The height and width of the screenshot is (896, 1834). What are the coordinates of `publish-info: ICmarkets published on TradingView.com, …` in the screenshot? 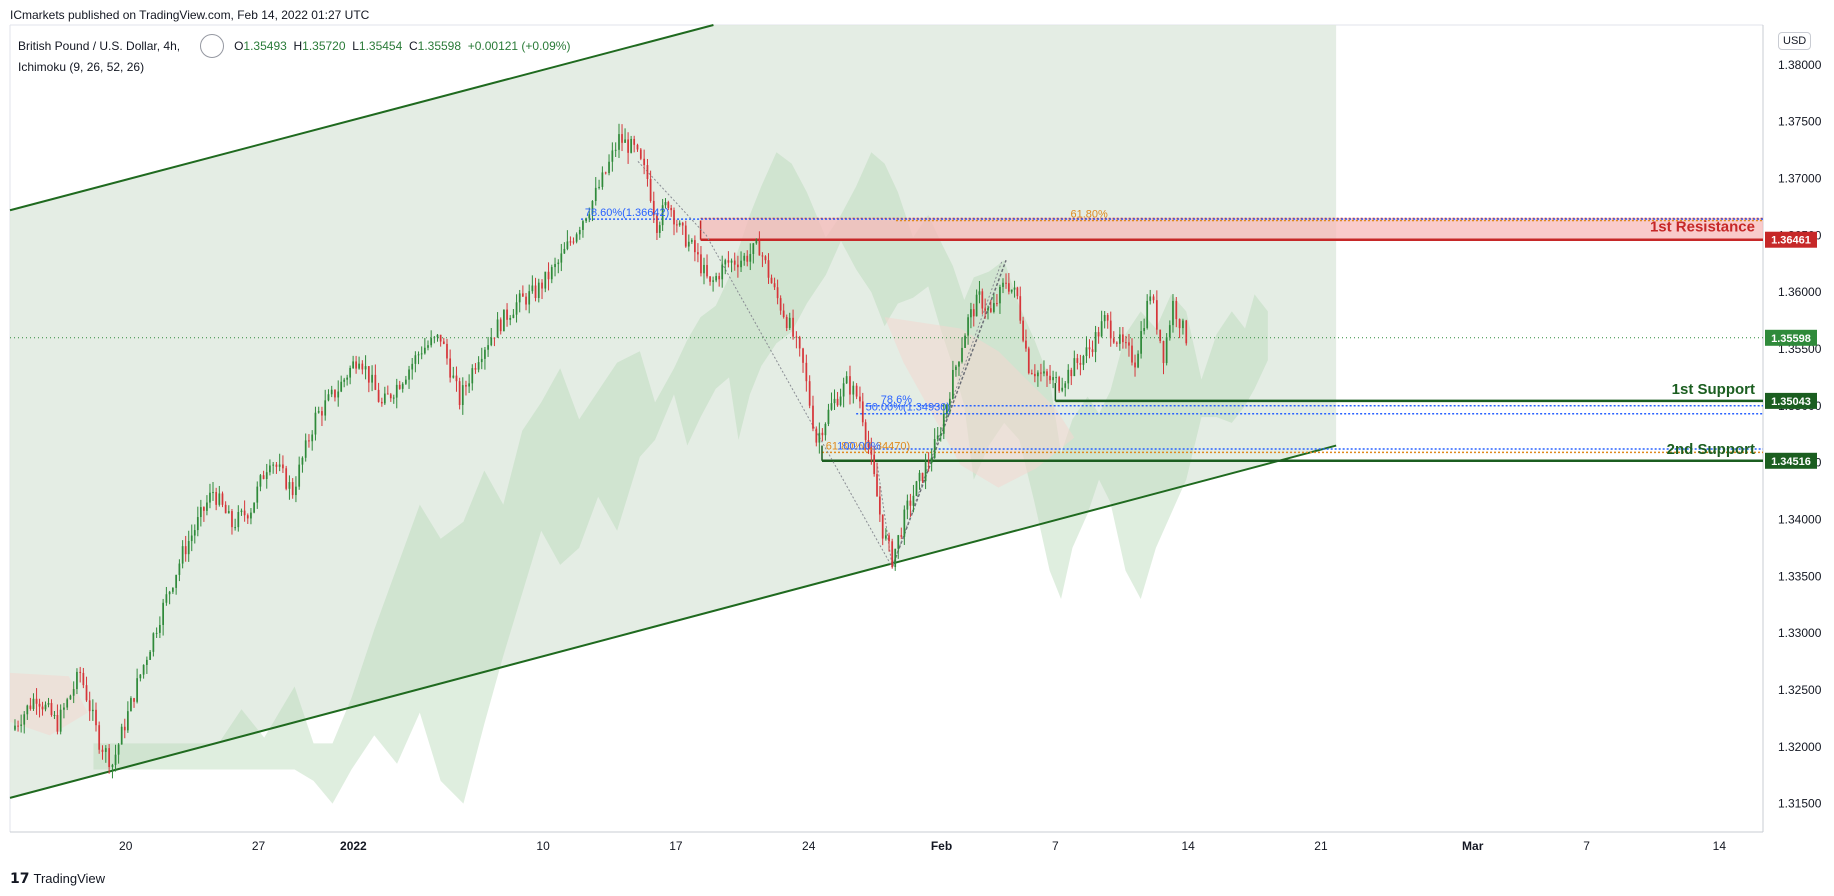 It's located at (190, 15).